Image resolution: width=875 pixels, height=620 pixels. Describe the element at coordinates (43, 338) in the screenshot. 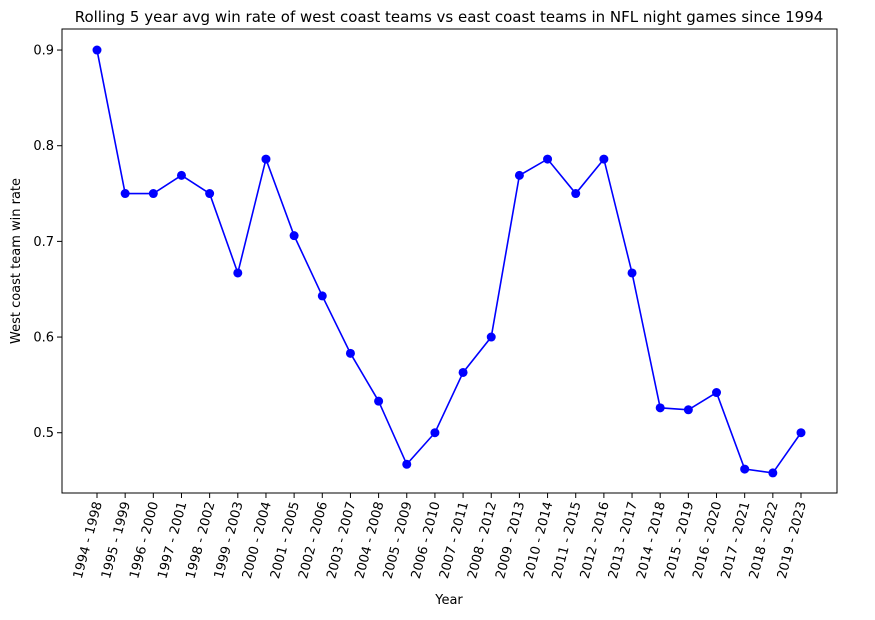

I see `y-tick-label: 0.6` at that location.